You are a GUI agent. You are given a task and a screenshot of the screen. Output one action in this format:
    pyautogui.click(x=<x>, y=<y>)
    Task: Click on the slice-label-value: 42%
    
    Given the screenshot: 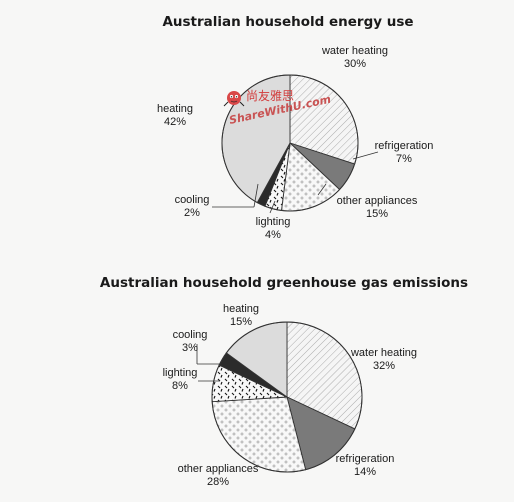 What is the action you would take?
    pyautogui.click(x=175, y=122)
    